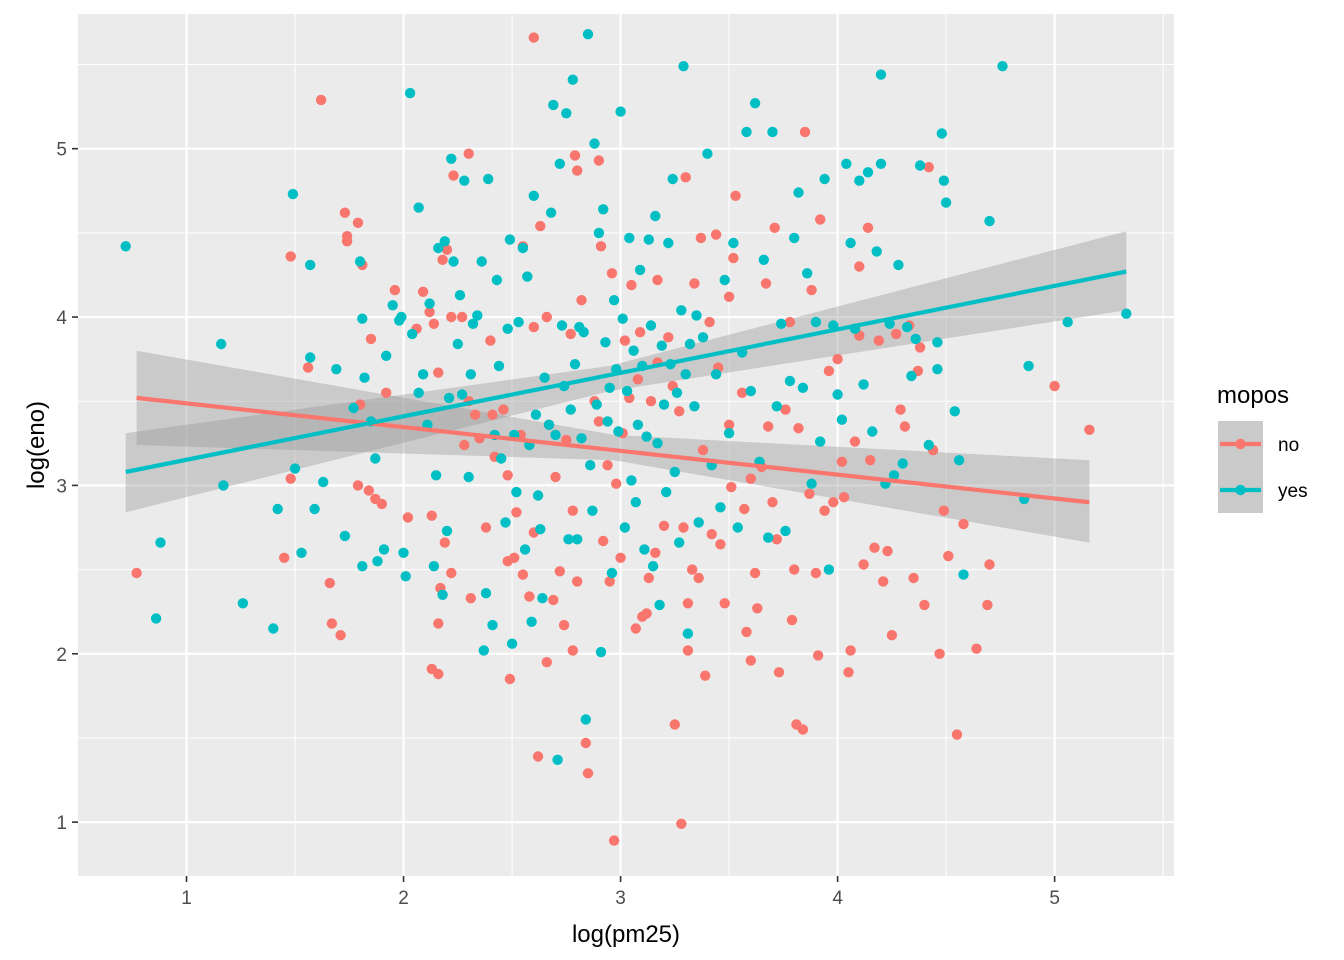  What do you see at coordinates (1293, 491) in the screenshot?
I see `legend-label-yes: yes` at bounding box center [1293, 491].